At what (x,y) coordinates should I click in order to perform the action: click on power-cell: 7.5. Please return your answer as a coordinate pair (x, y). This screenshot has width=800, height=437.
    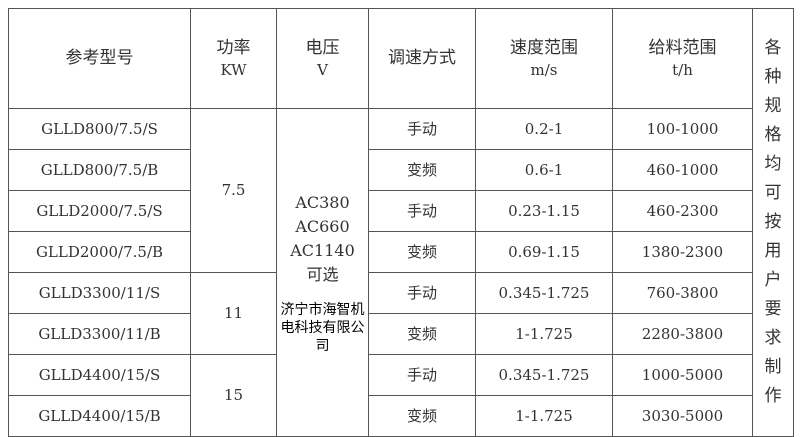
    Looking at the image, I should click on (233, 190).